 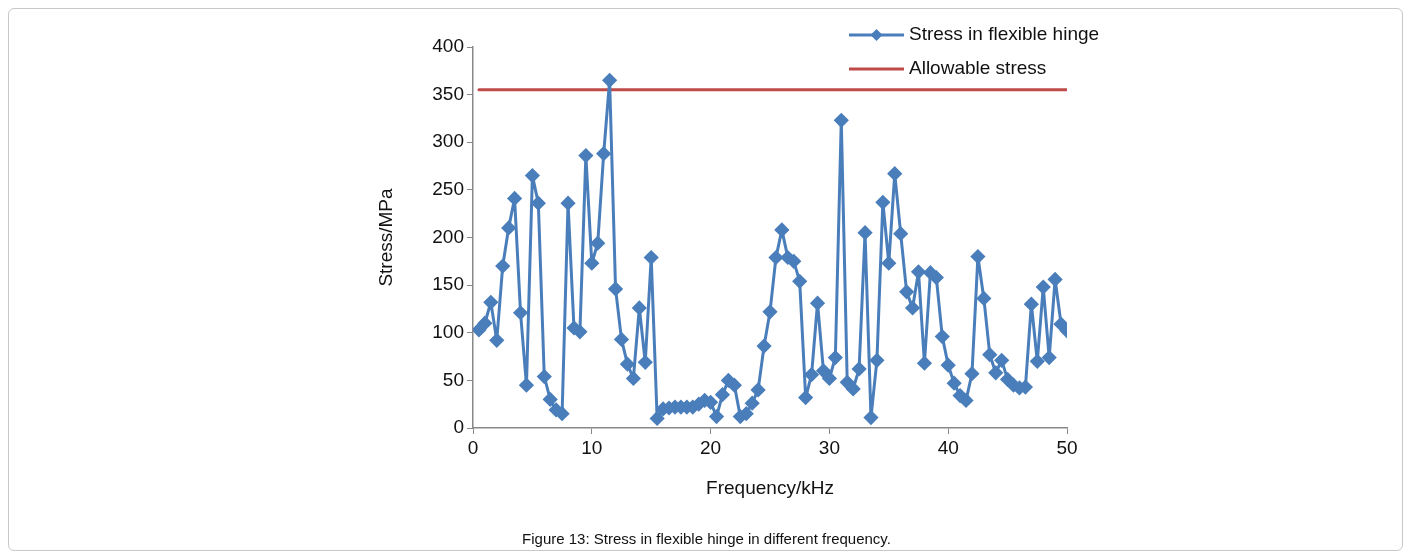 What do you see at coordinates (448, 141) in the screenshot?
I see `y-tick-label: 300` at bounding box center [448, 141].